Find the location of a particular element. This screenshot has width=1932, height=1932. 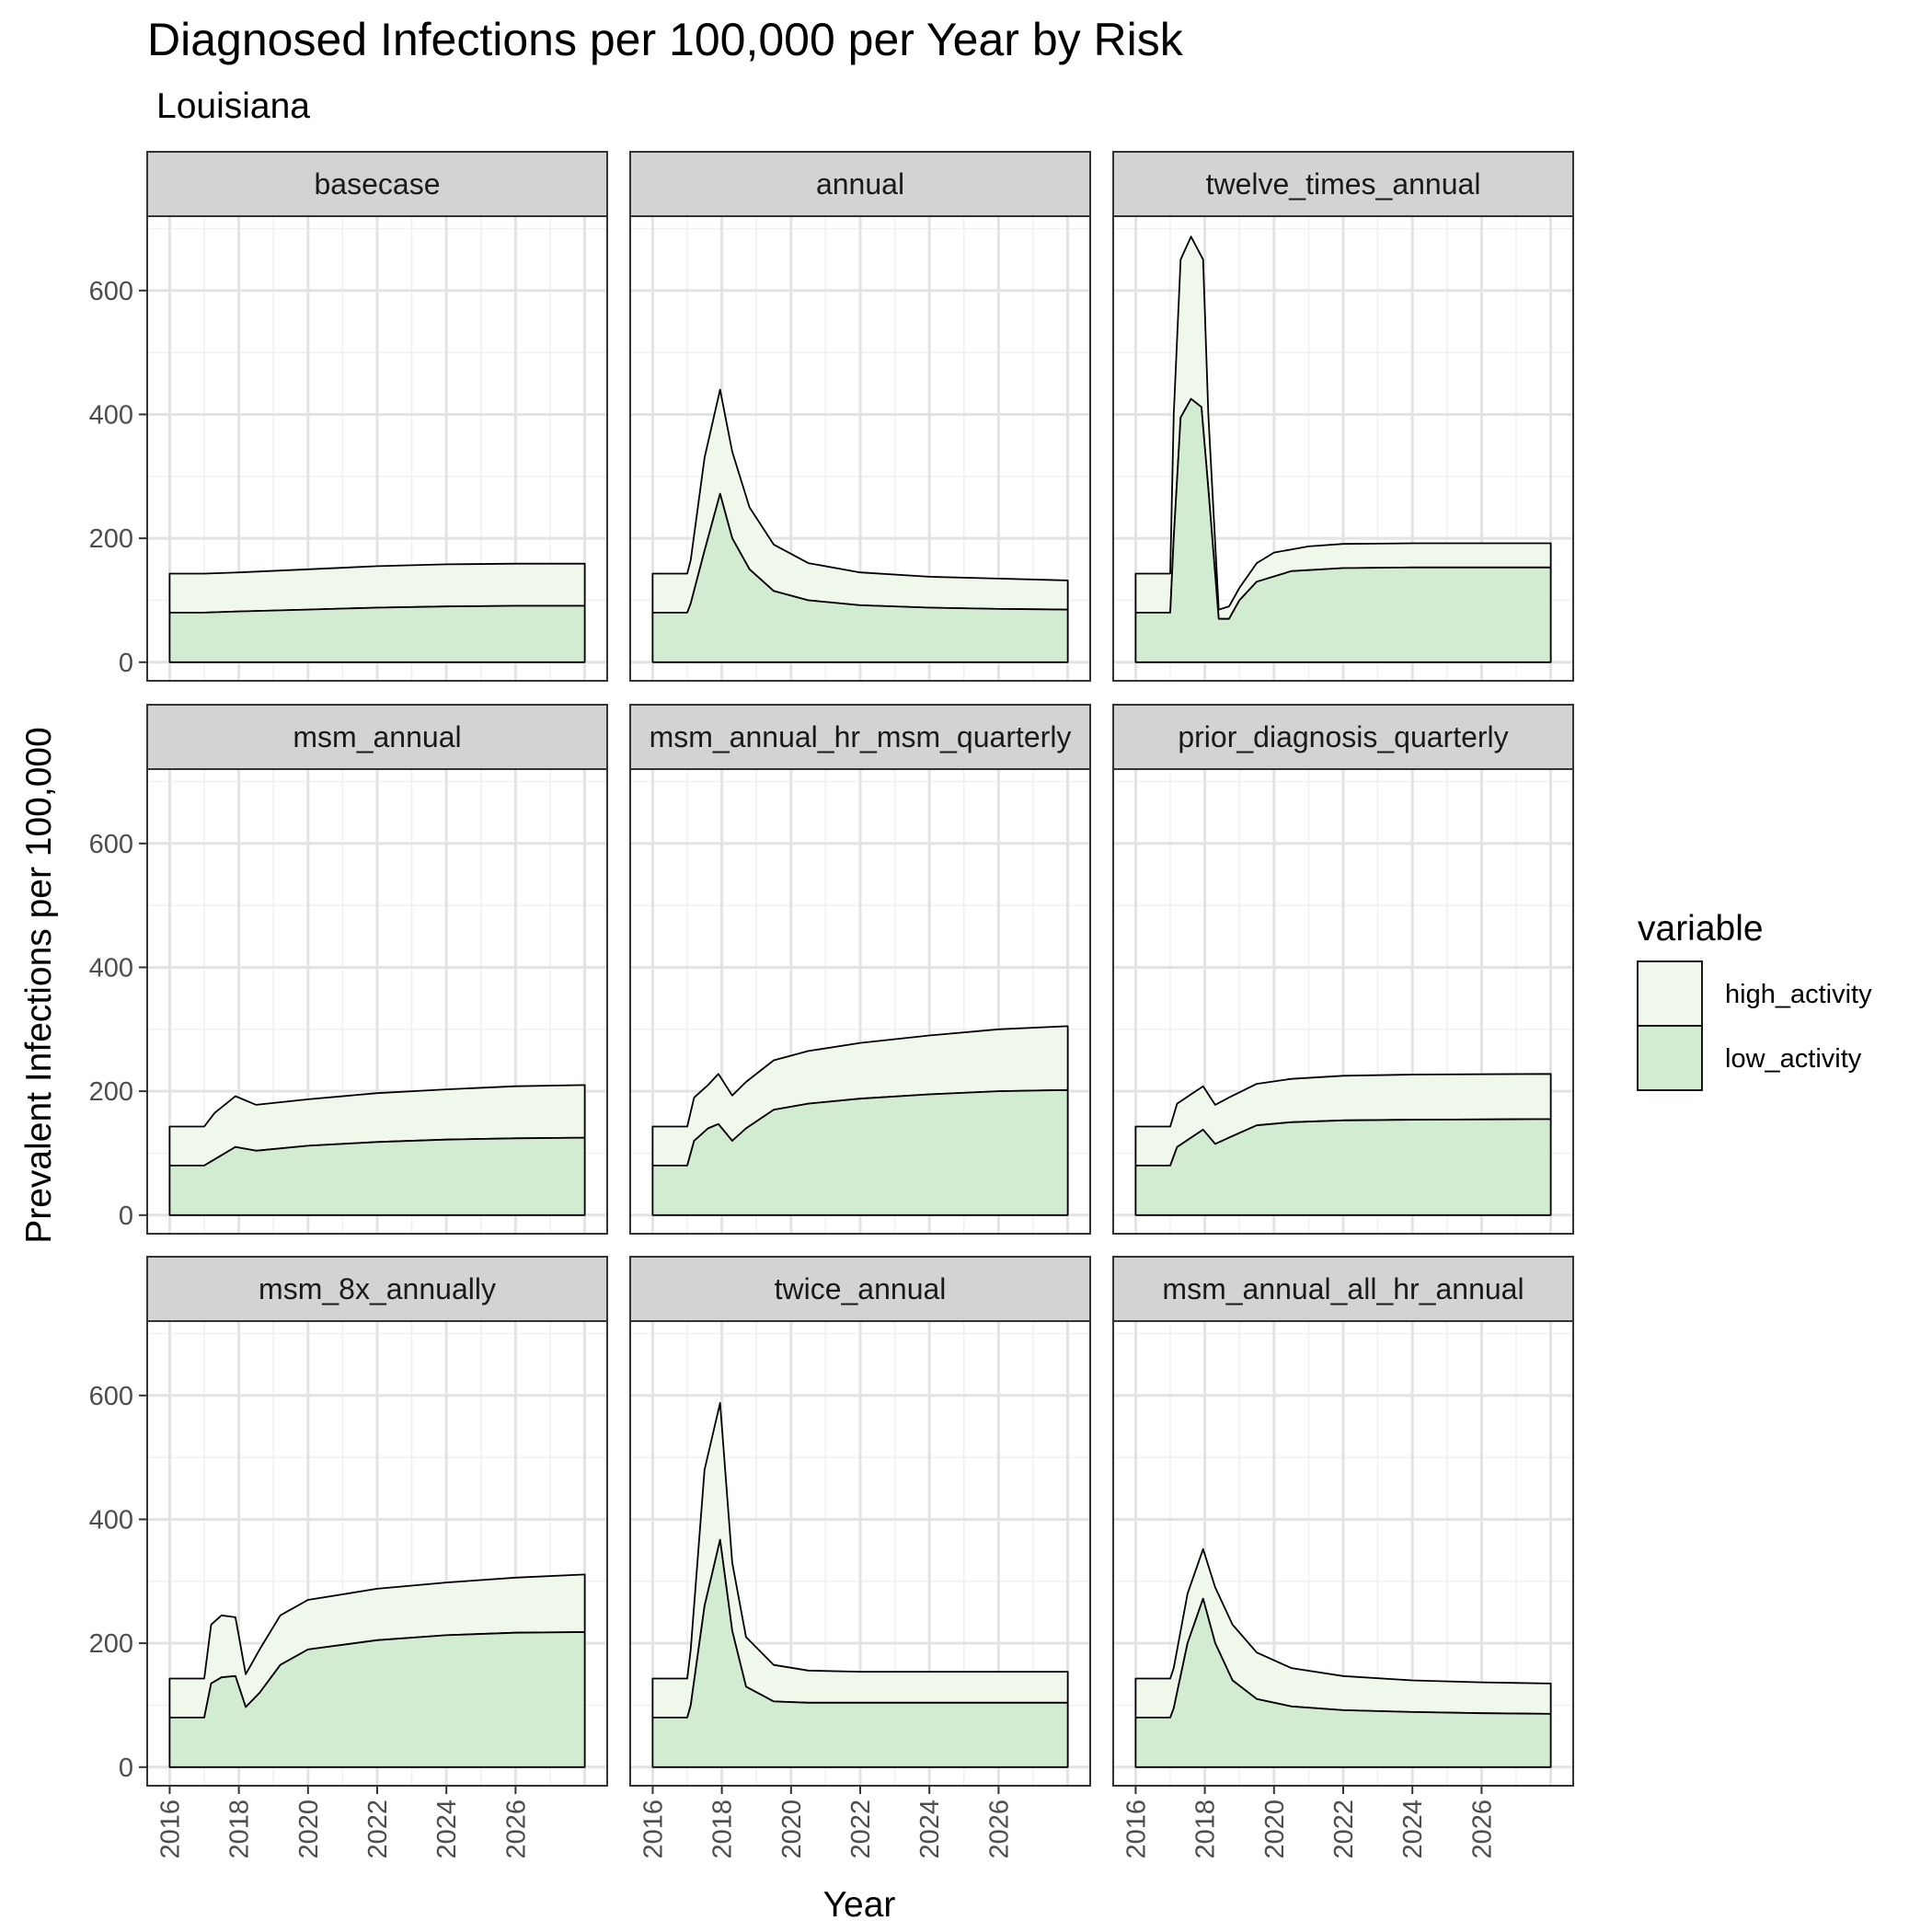

facet-strip-label: annual is located at coordinates (860, 184).